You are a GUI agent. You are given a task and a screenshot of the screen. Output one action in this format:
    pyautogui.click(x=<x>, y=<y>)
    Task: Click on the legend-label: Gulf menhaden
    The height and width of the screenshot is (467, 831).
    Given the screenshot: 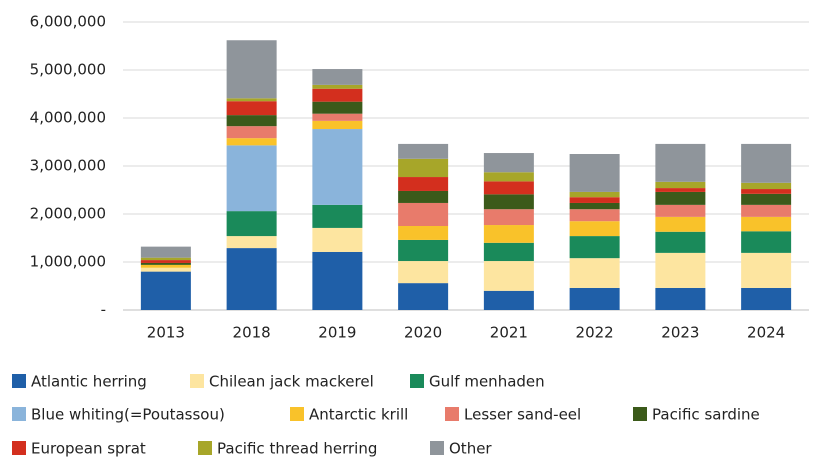 What is the action you would take?
    pyautogui.click(x=487, y=382)
    